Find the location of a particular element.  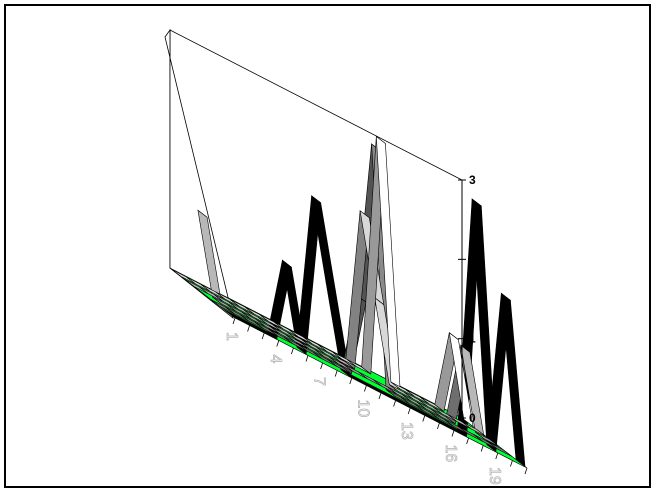

x-tick-label: 10 is located at coordinates (362, 409).